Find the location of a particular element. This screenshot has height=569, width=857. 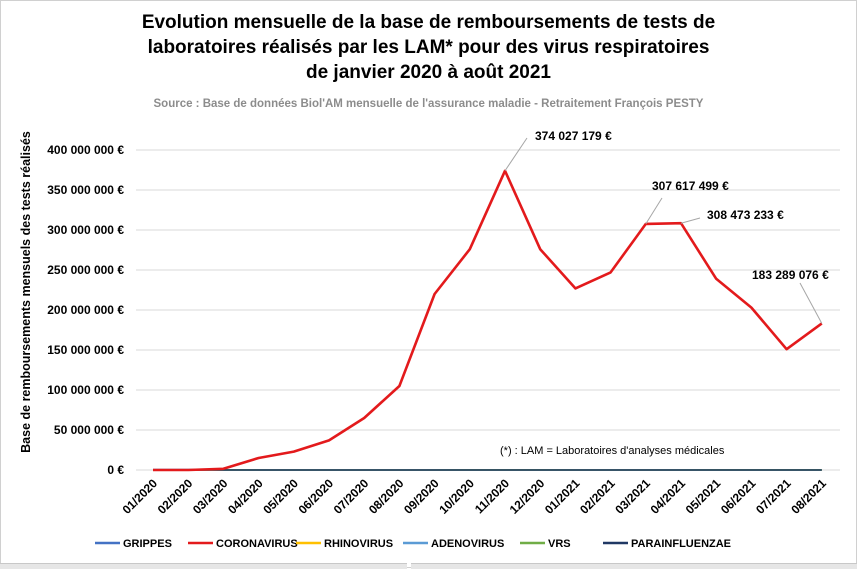

x-tick-label: 04/2021 is located at coordinates (668, 496).